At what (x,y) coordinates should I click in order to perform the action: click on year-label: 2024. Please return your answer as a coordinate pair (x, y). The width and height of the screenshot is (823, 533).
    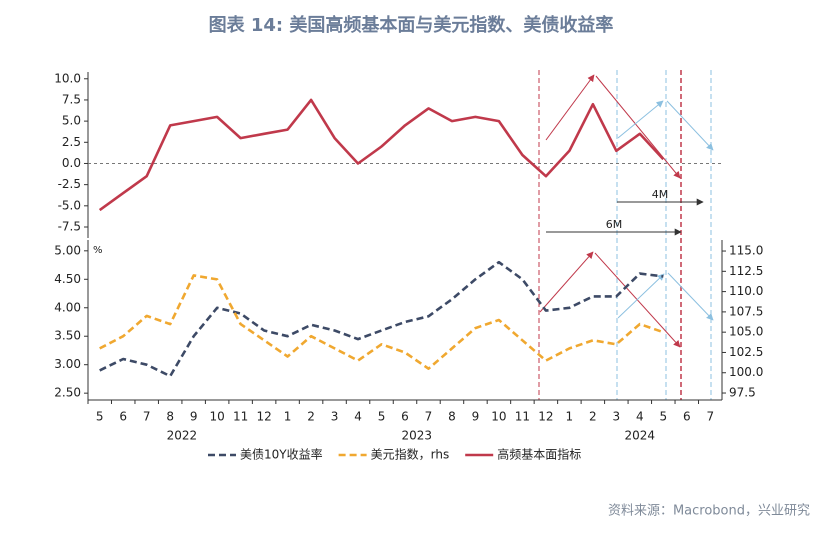
    Looking at the image, I should click on (640, 436).